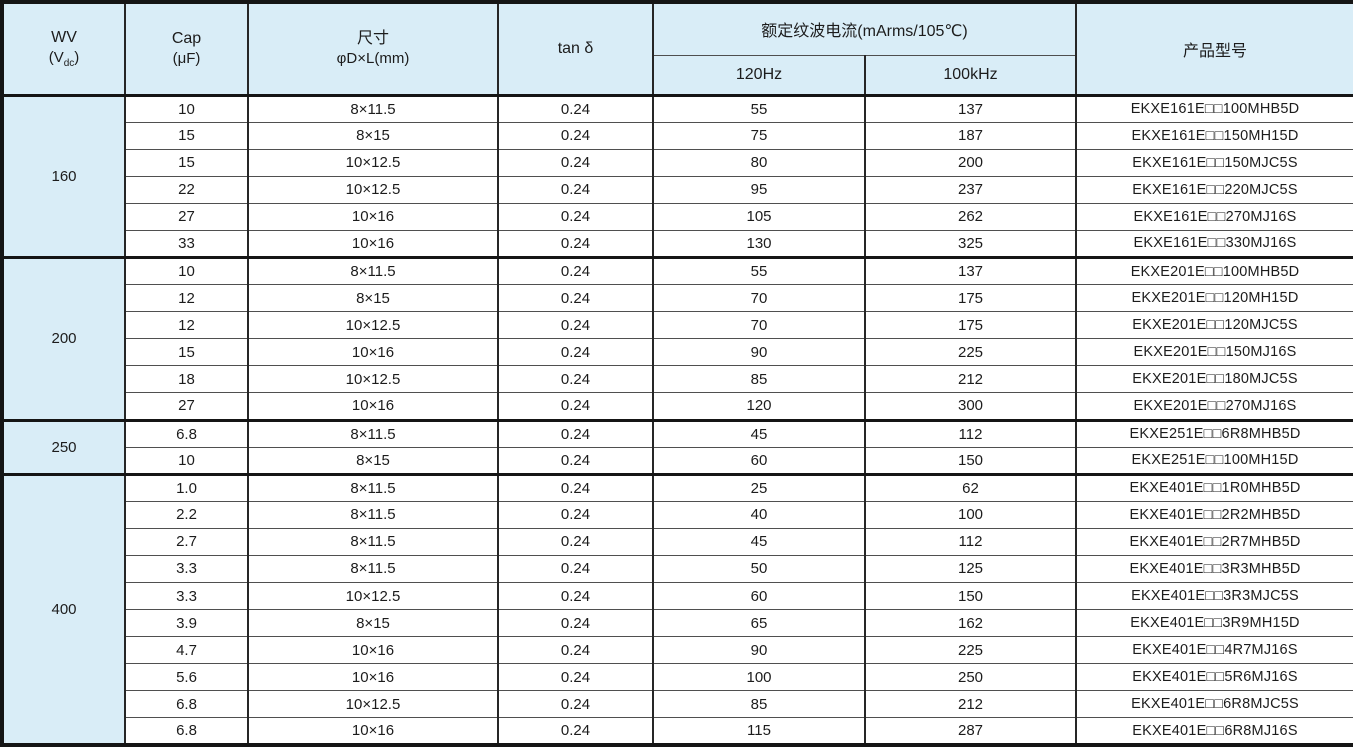  Describe the element at coordinates (1214, 352) in the screenshot. I see `part-number-cell: EKXE201E□□150MJ16S` at that location.